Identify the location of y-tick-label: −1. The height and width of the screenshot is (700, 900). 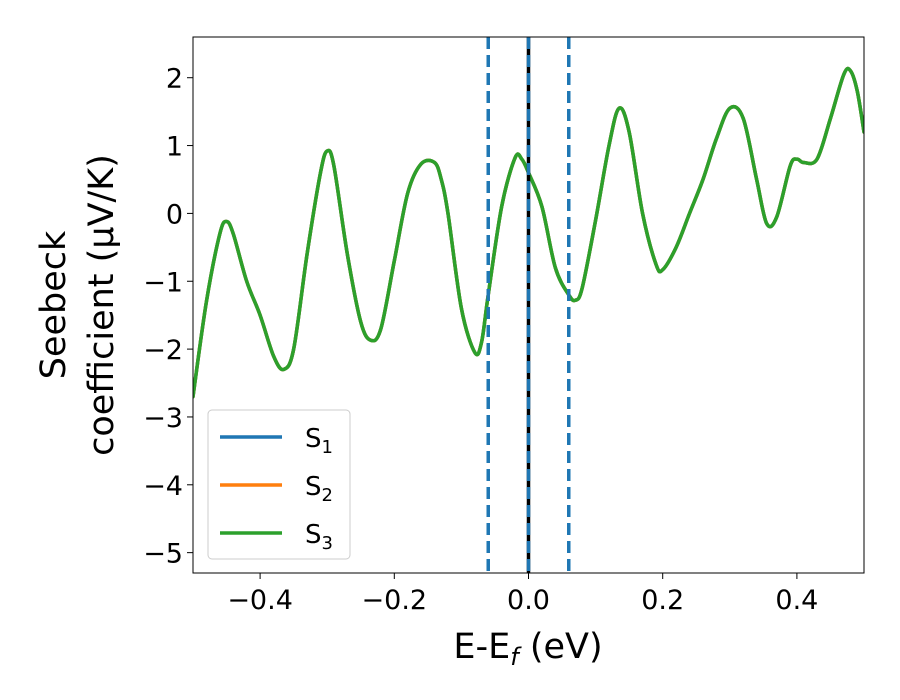
(163, 282).